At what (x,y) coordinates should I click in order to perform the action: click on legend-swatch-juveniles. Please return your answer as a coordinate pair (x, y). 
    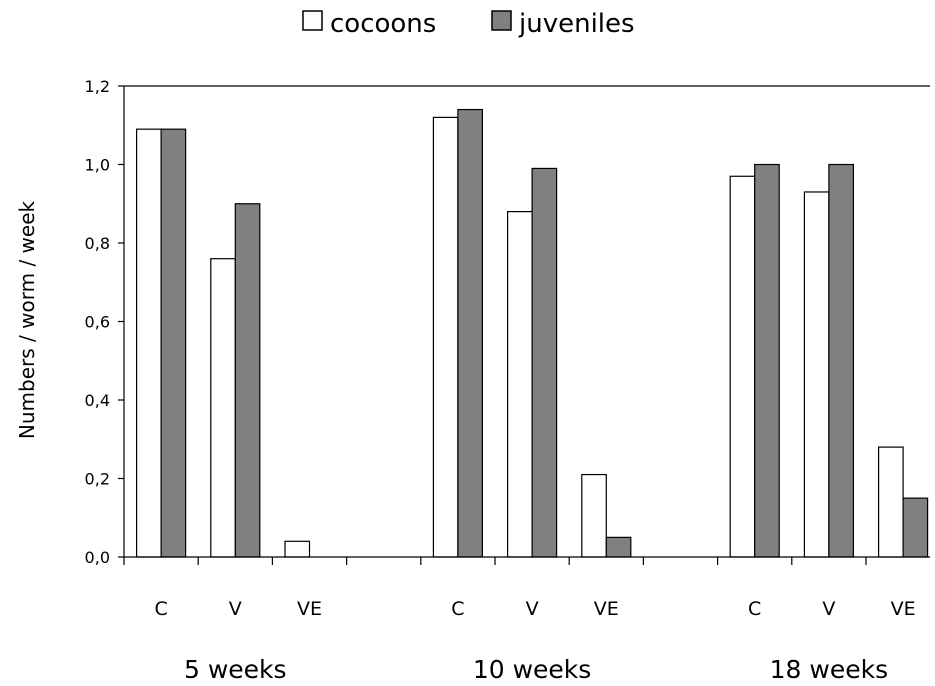
    Looking at the image, I should click on (501, 20).